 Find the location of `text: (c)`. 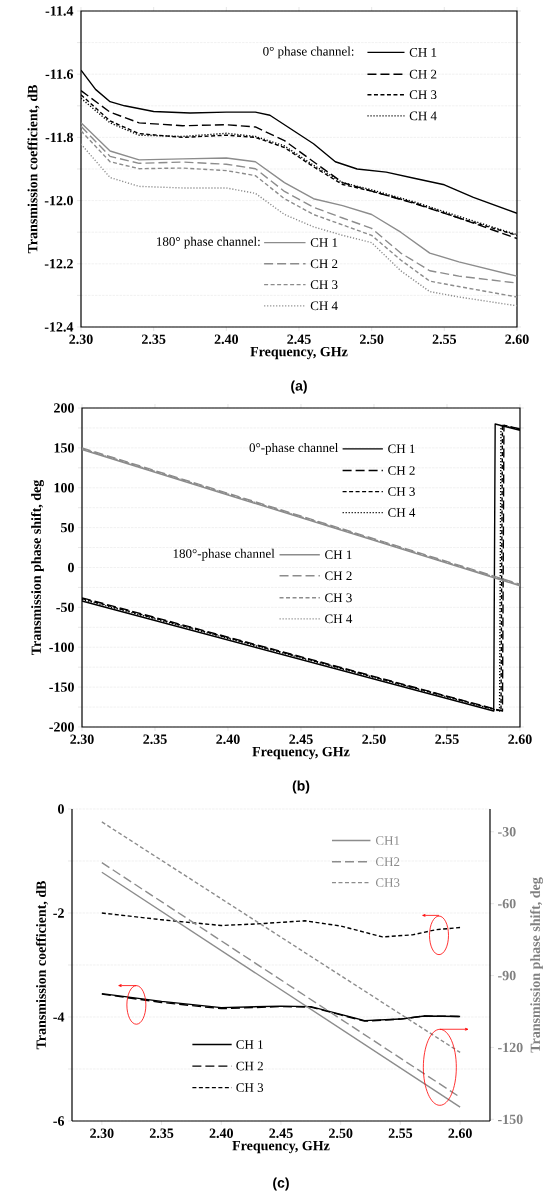

text: (c) is located at coordinates (280, 1184).